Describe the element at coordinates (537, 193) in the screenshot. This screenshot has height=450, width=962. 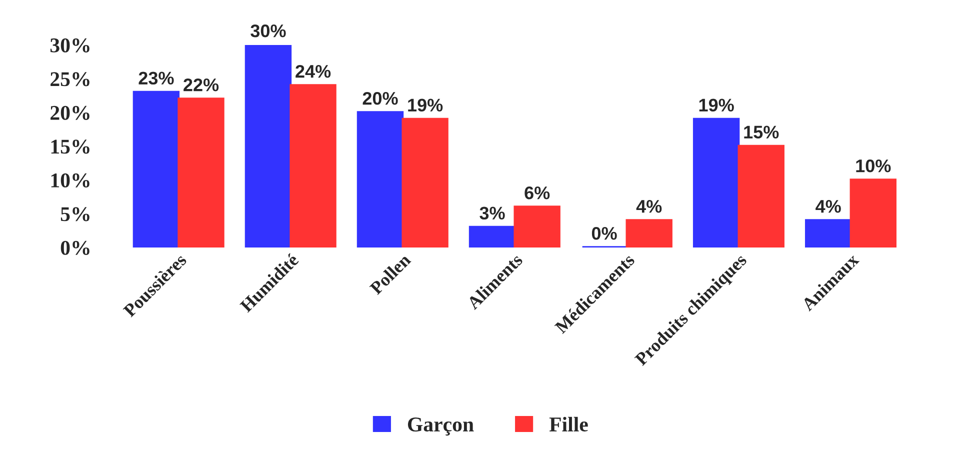
I see `data-label: 6%` at that location.